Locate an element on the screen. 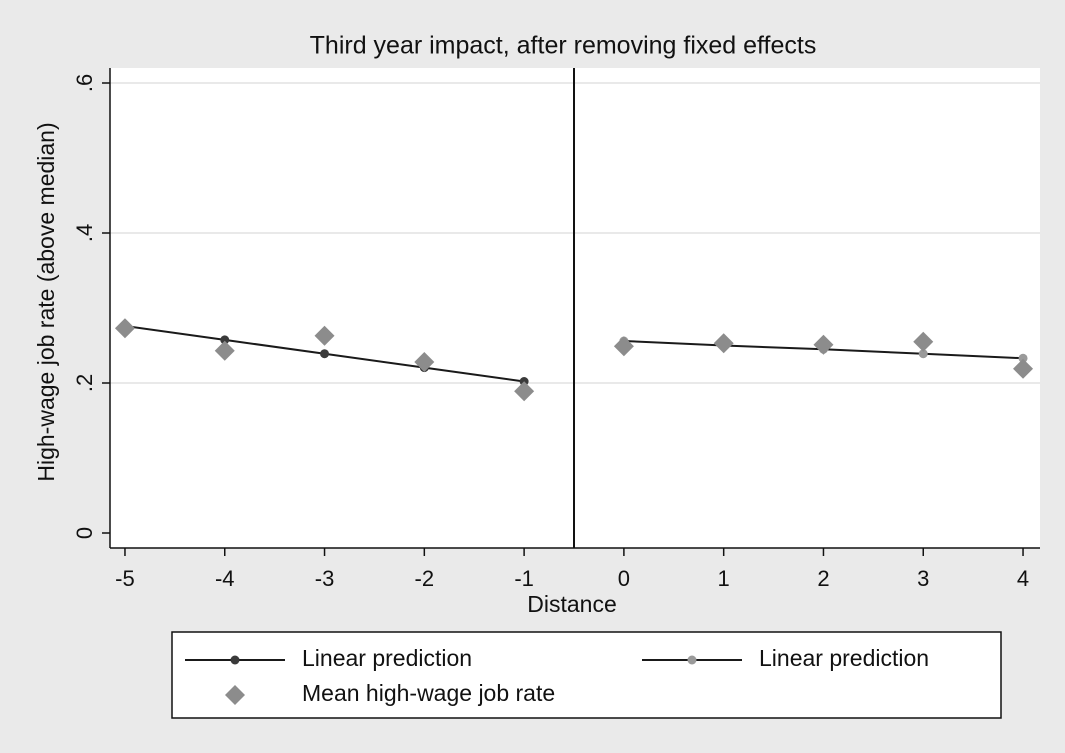 This screenshot has width=1065, height=753. legend-label: Mean high-wage job rate is located at coordinates (428, 693).